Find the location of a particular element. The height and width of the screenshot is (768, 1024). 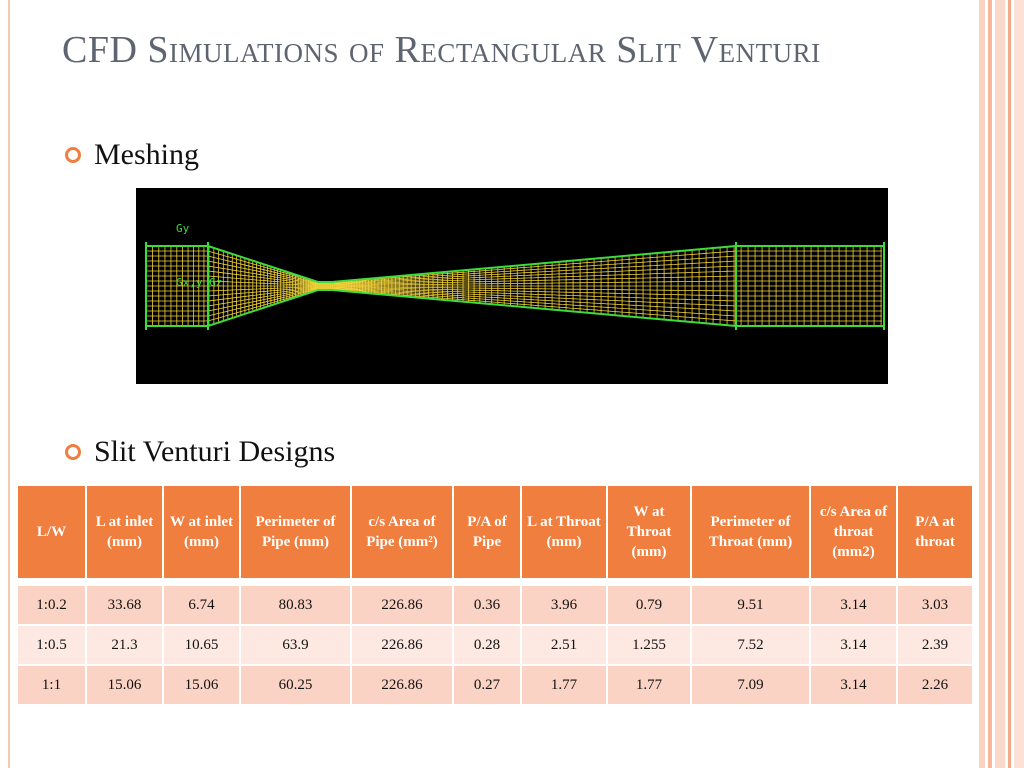

bullet-text: Slit Venturi Designs is located at coordinates (215, 451).